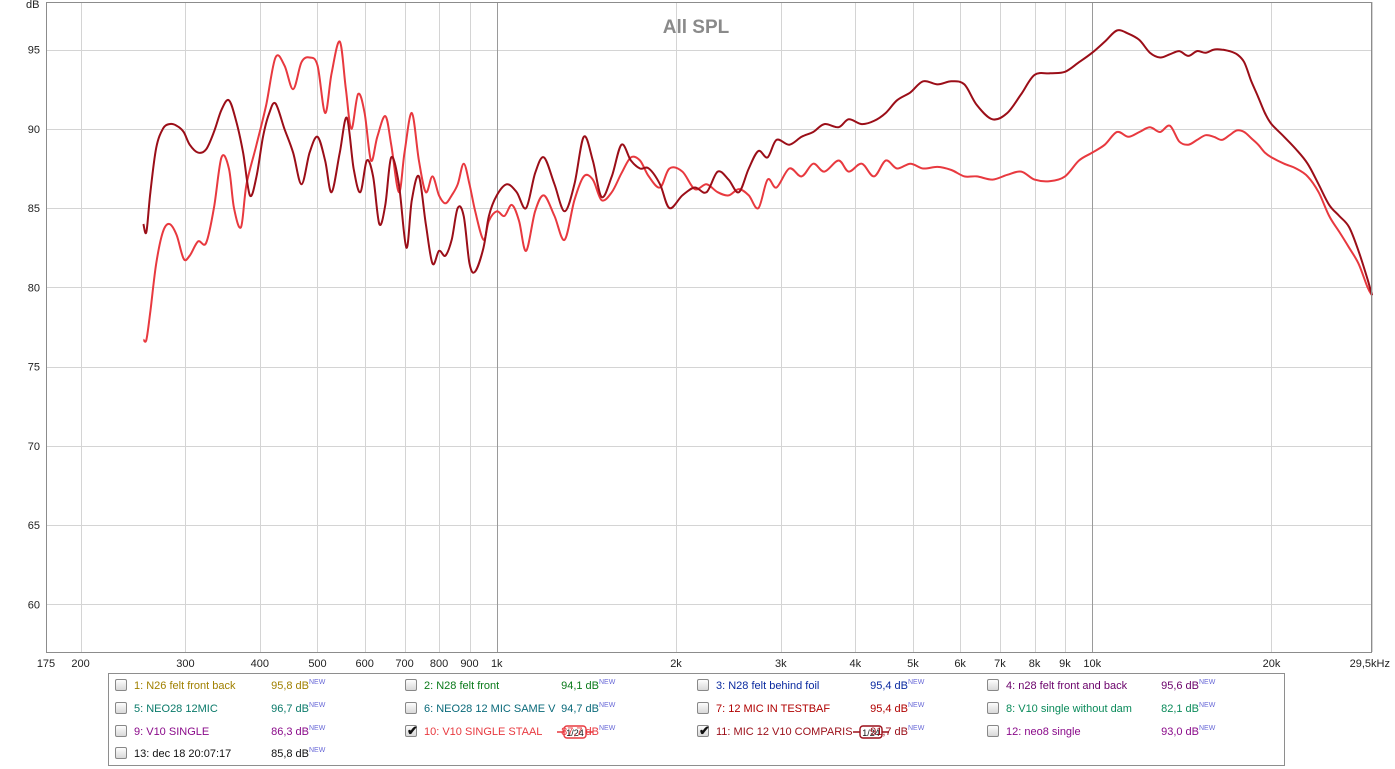  Describe the element at coordinates (172, 732) in the screenshot. I see `legend-item-name: 9: V10 SINGLE` at that location.